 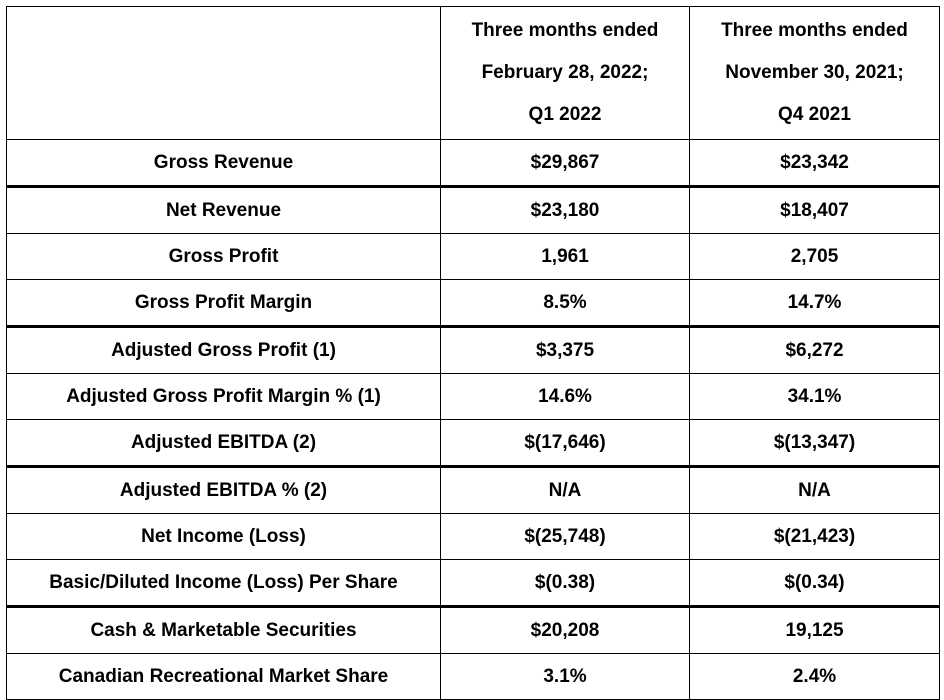 What do you see at coordinates (565, 629) in the screenshot?
I see `q1-value: $20,208` at bounding box center [565, 629].